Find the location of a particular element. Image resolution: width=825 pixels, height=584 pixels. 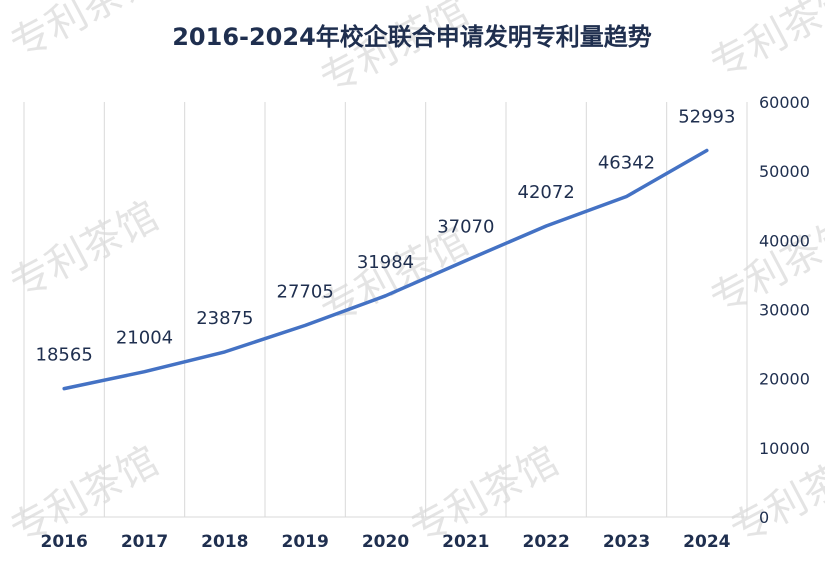

y-tick-label: 0 is located at coordinates (764, 517).